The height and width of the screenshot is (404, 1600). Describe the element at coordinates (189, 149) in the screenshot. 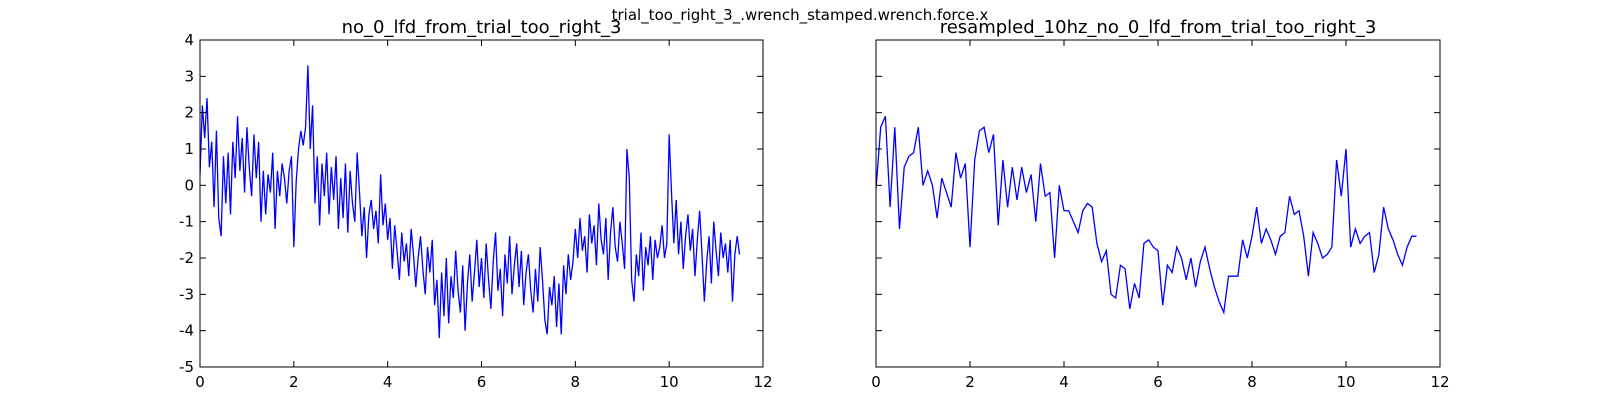

I see `y-tick-label: 1` at that location.